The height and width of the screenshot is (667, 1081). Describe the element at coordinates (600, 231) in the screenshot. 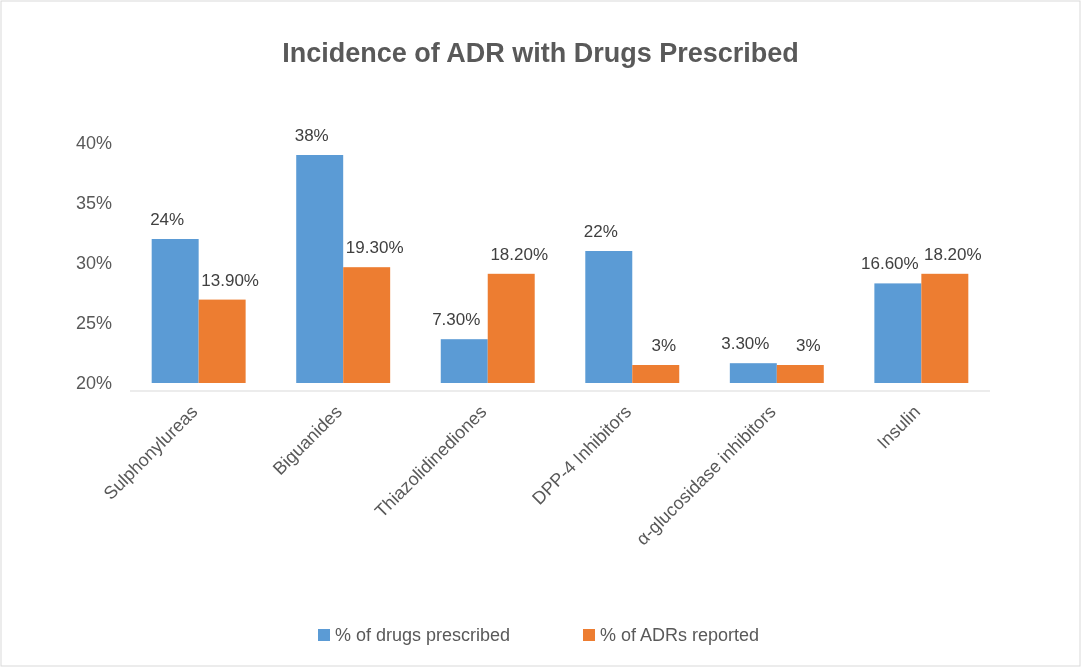

I see `data-label: 22%` at that location.